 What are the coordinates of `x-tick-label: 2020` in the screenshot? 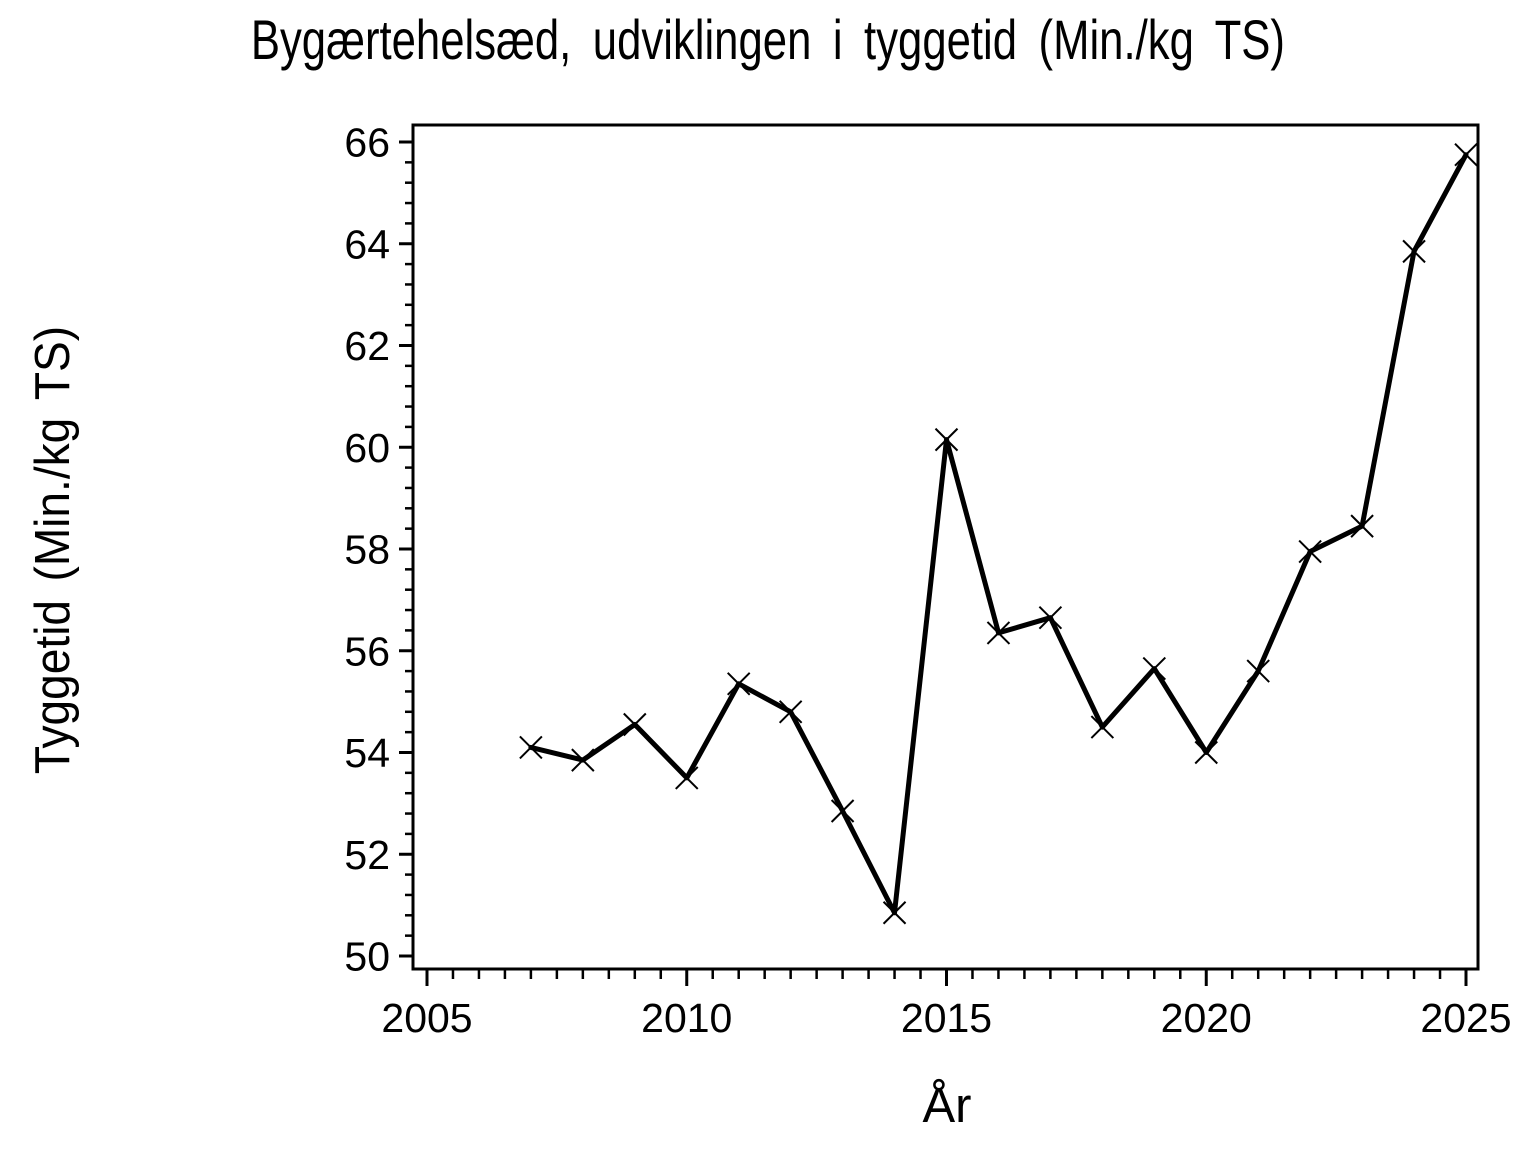 It's located at (1206, 1018).